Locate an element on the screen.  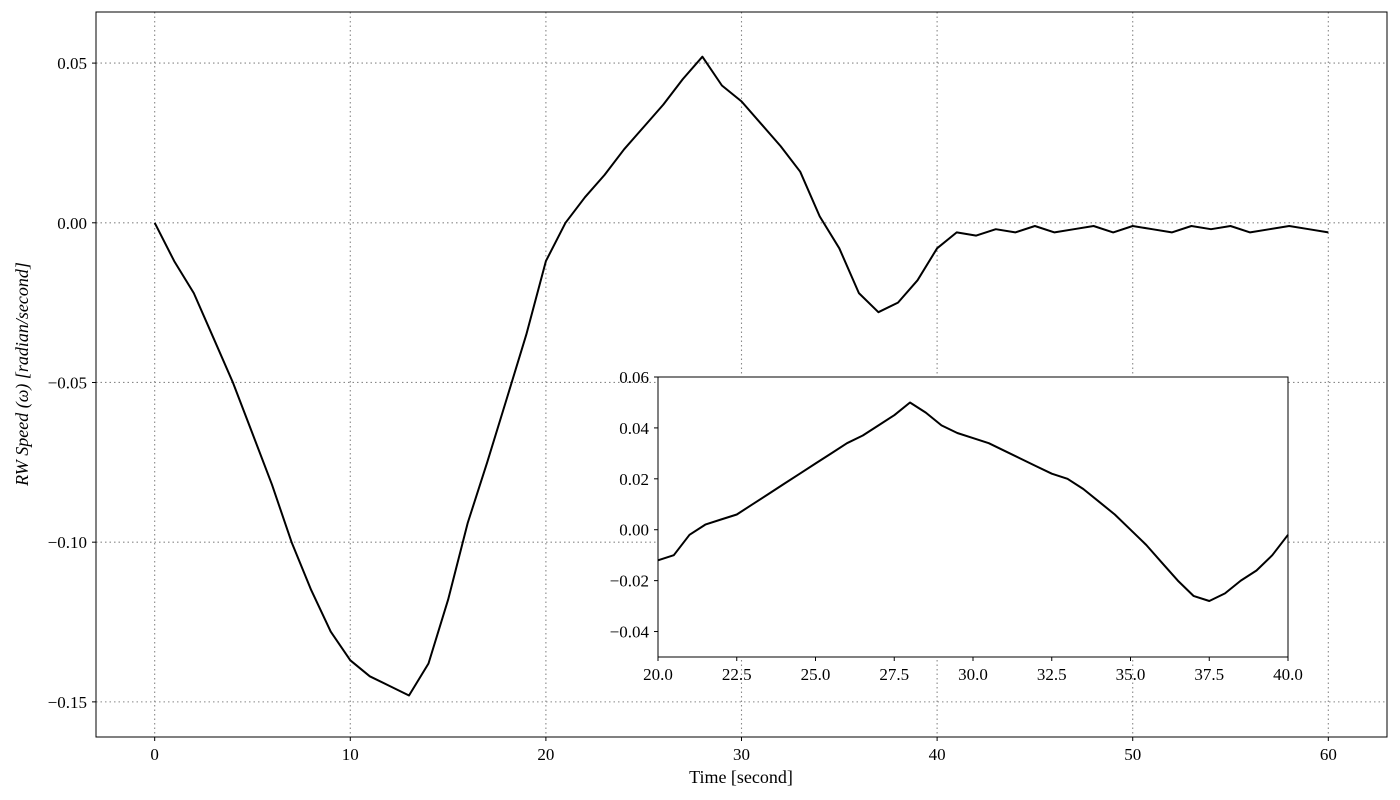
main-y-axis-label: RW Speed (ω) [radian/second] is located at coordinates (22, 374).